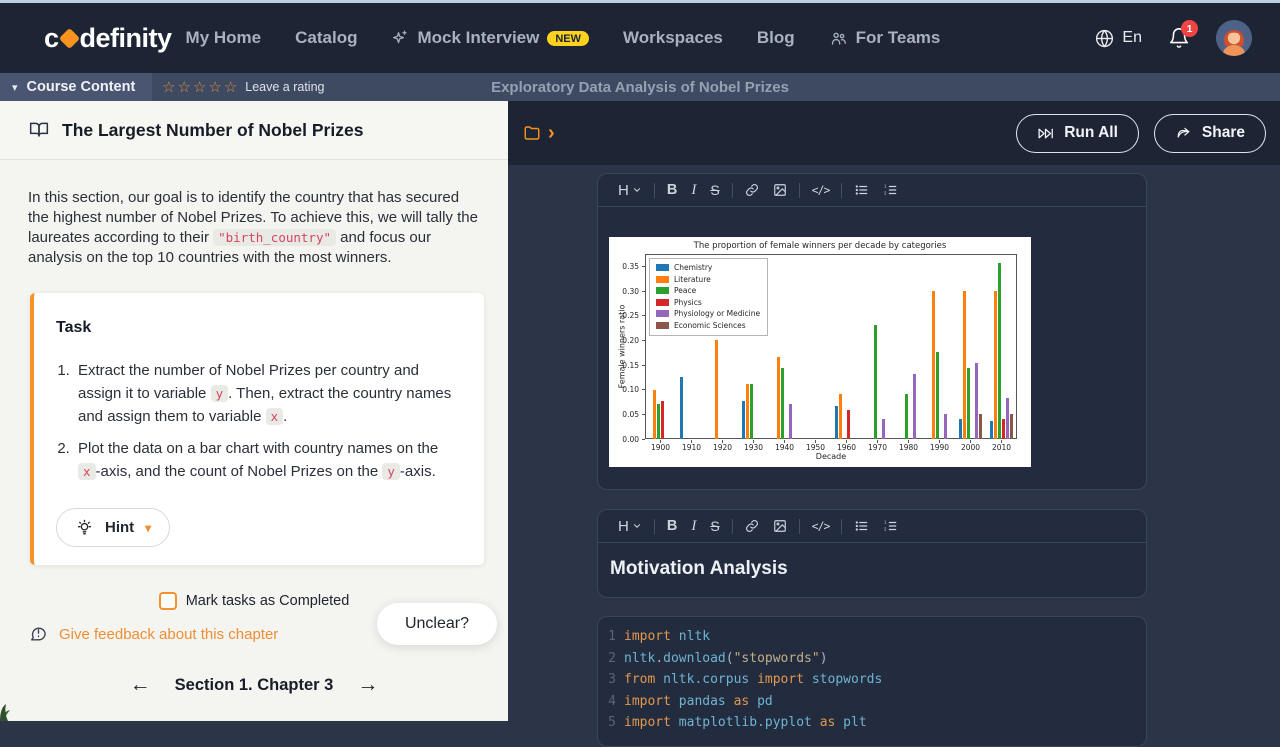  What do you see at coordinates (872, 702) in the screenshot?
I see `code-line: 4 import pandas as pd` at bounding box center [872, 702].